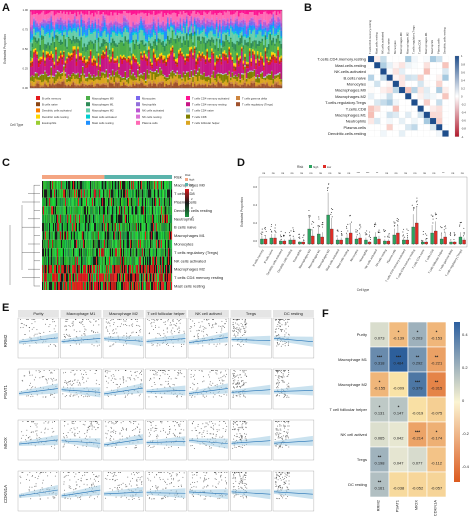  What do you see at coordinates (347, 133) in the screenshot?
I see `row-label: Dendritic.cells.resting` at bounding box center [347, 133].